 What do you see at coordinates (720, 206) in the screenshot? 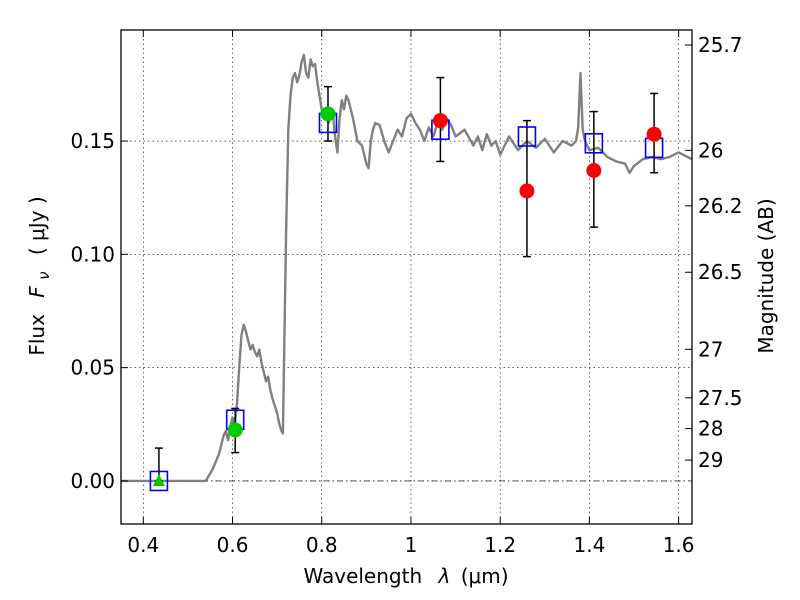
I see `magnitude-tick-label: 26.2` at bounding box center [720, 206].